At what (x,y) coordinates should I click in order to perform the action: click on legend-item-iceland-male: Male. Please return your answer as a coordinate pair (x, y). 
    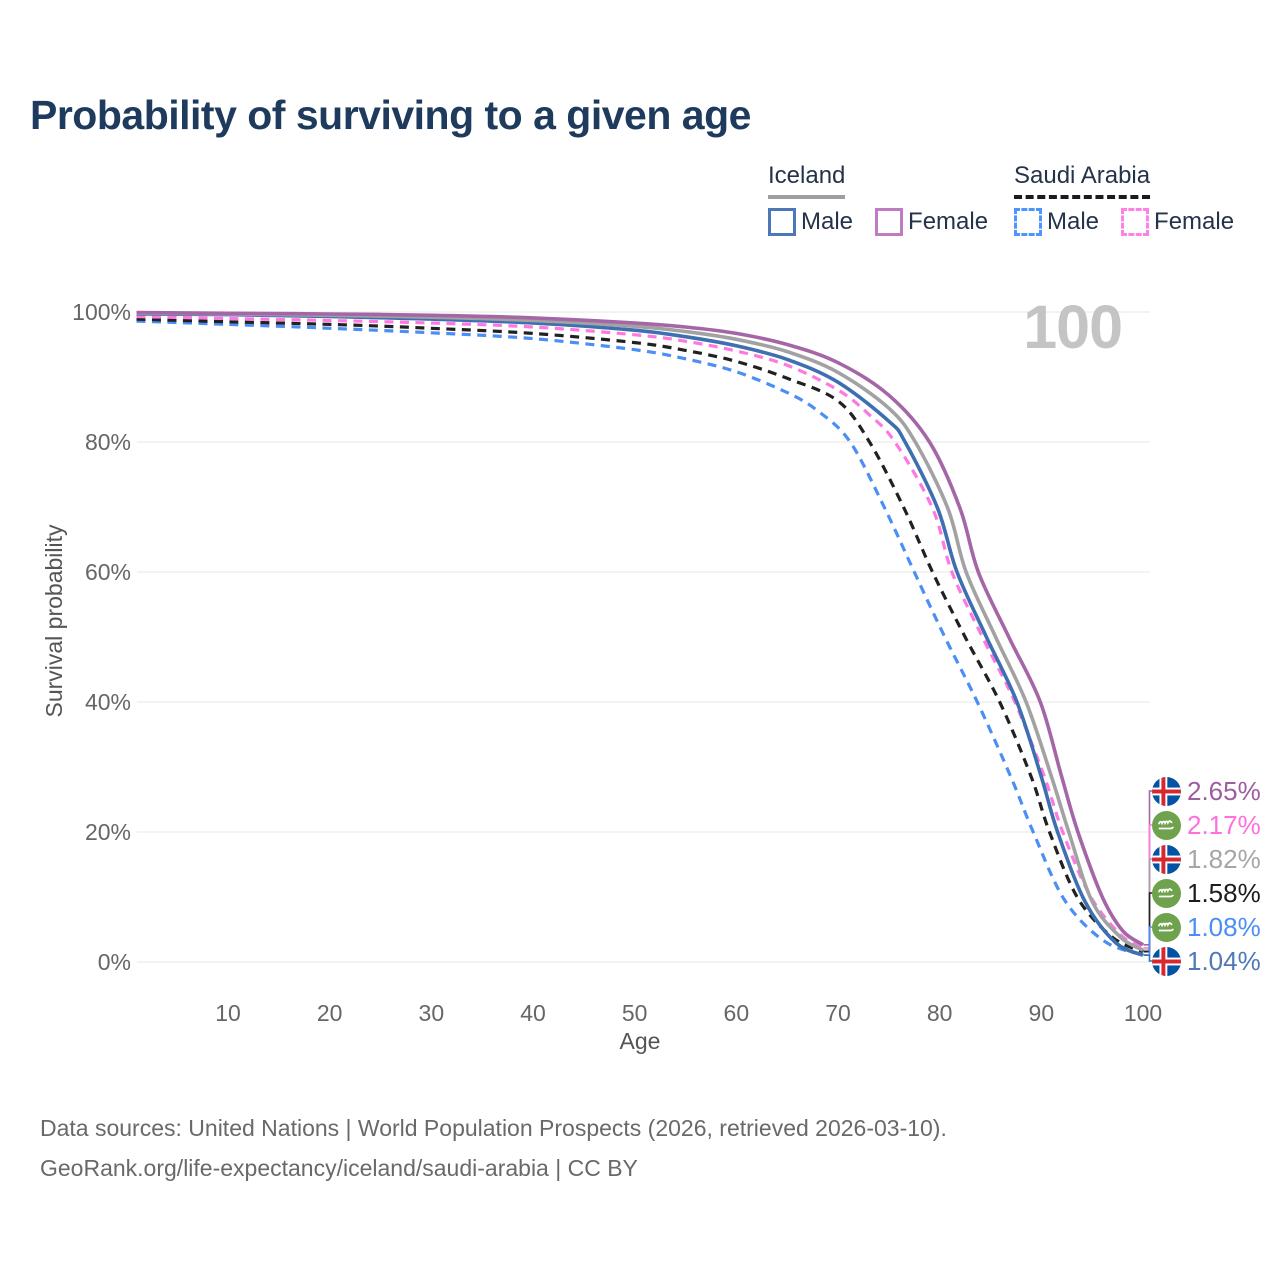
    Looking at the image, I should click on (810, 222).